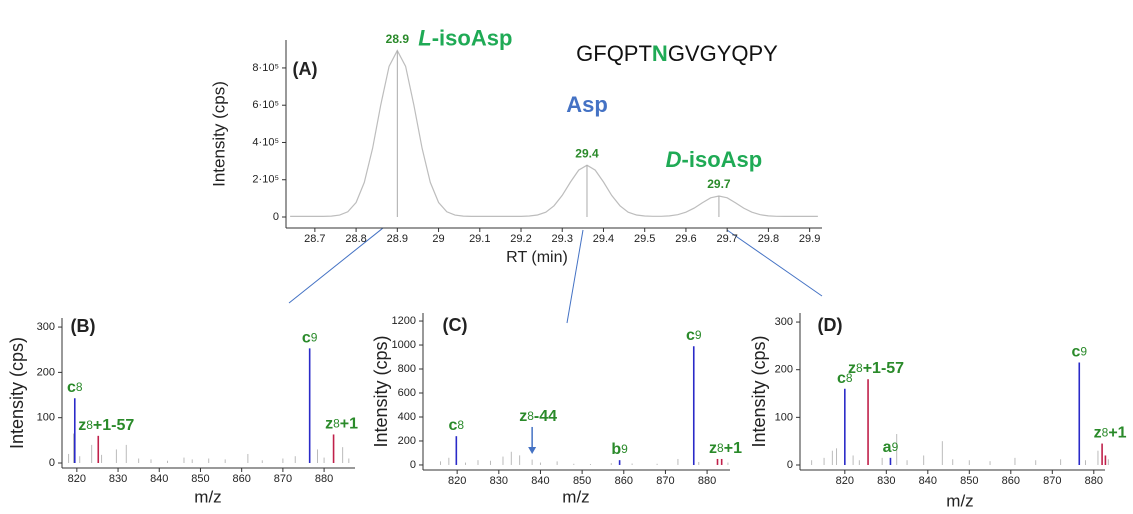 Image resolution: width=1133 pixels, height=514 pixels. What do you see at coordinates (809, 239) in the screenshot?
I see `x-tick-label: 29.9` at bounding box center [809, 239].